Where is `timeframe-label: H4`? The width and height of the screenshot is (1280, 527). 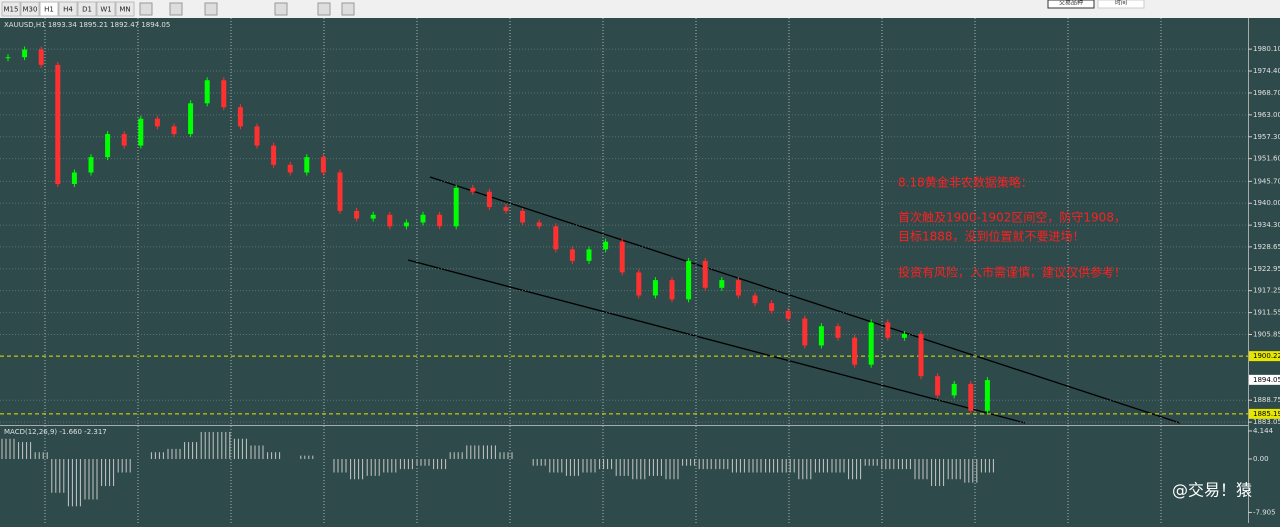
timeframe-label: H4 is located at coordinates (68, 10).